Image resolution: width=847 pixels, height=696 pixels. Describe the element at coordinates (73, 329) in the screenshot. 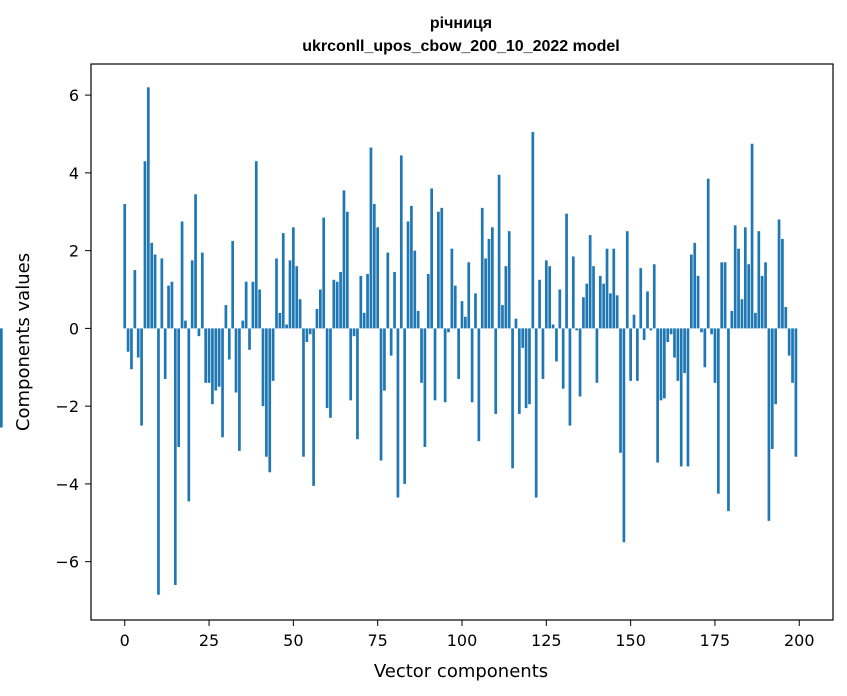

I see `y-axis-ticks: −6 −4 −2 0 2 4 6` at that location.